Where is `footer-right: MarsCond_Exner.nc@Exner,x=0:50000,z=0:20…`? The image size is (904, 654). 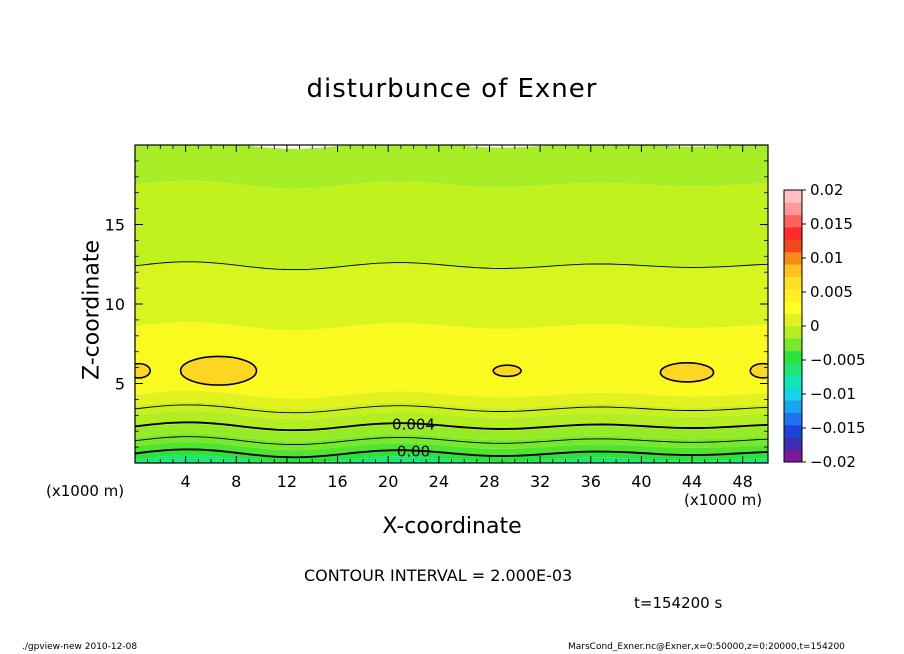
footer-right: MarsCond_Exner.nc@Exner,x=0:50000,z=0:20… is located at coordinates (706, 647).